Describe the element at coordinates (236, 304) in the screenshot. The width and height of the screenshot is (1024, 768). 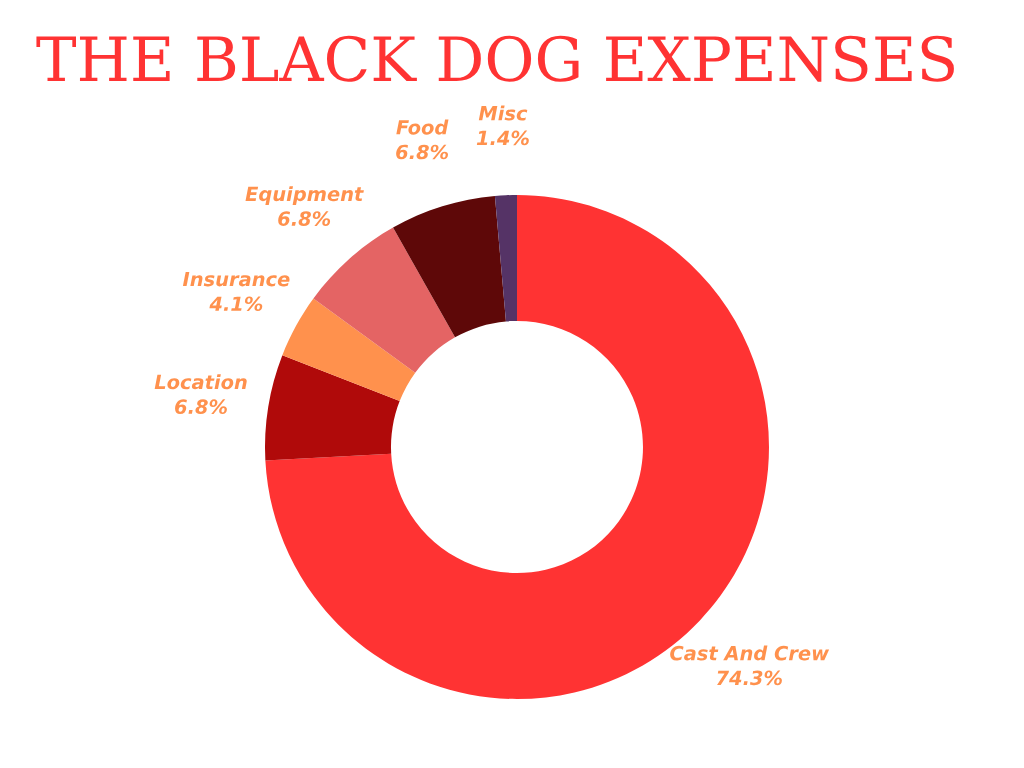
I see `data-label: 4.1%` at that location.